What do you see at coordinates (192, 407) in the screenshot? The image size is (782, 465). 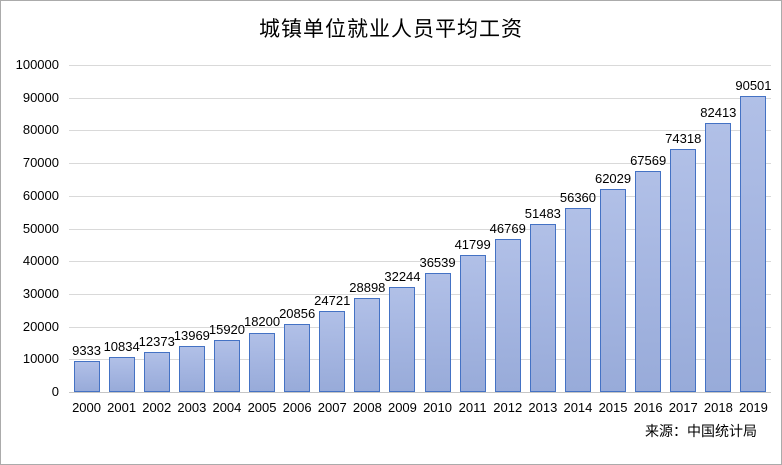 I see `x-axis-label: 2003` at bounding box center [192, 407].